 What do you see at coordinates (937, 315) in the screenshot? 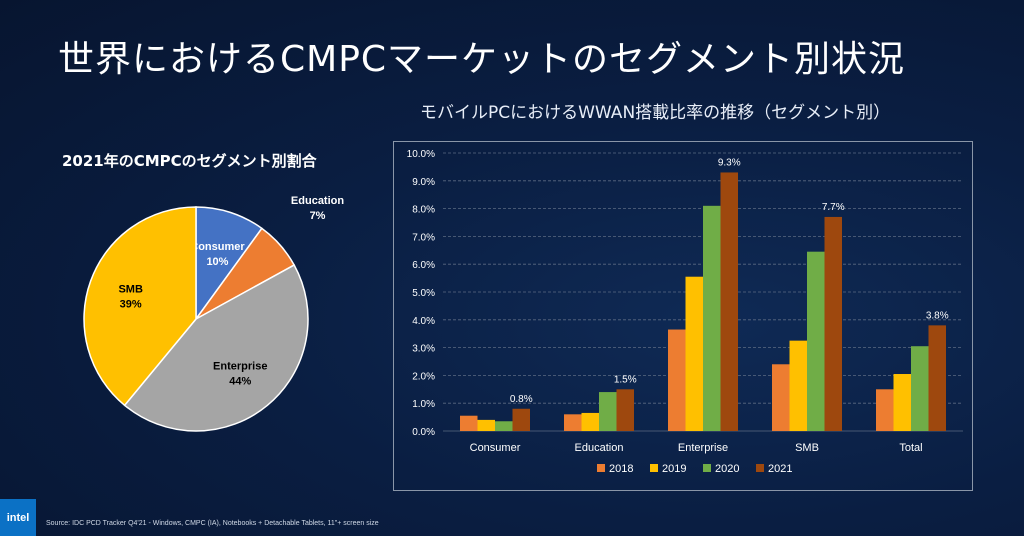
I see `data-label-total: 3.8%` at bounding box center [937, 315].